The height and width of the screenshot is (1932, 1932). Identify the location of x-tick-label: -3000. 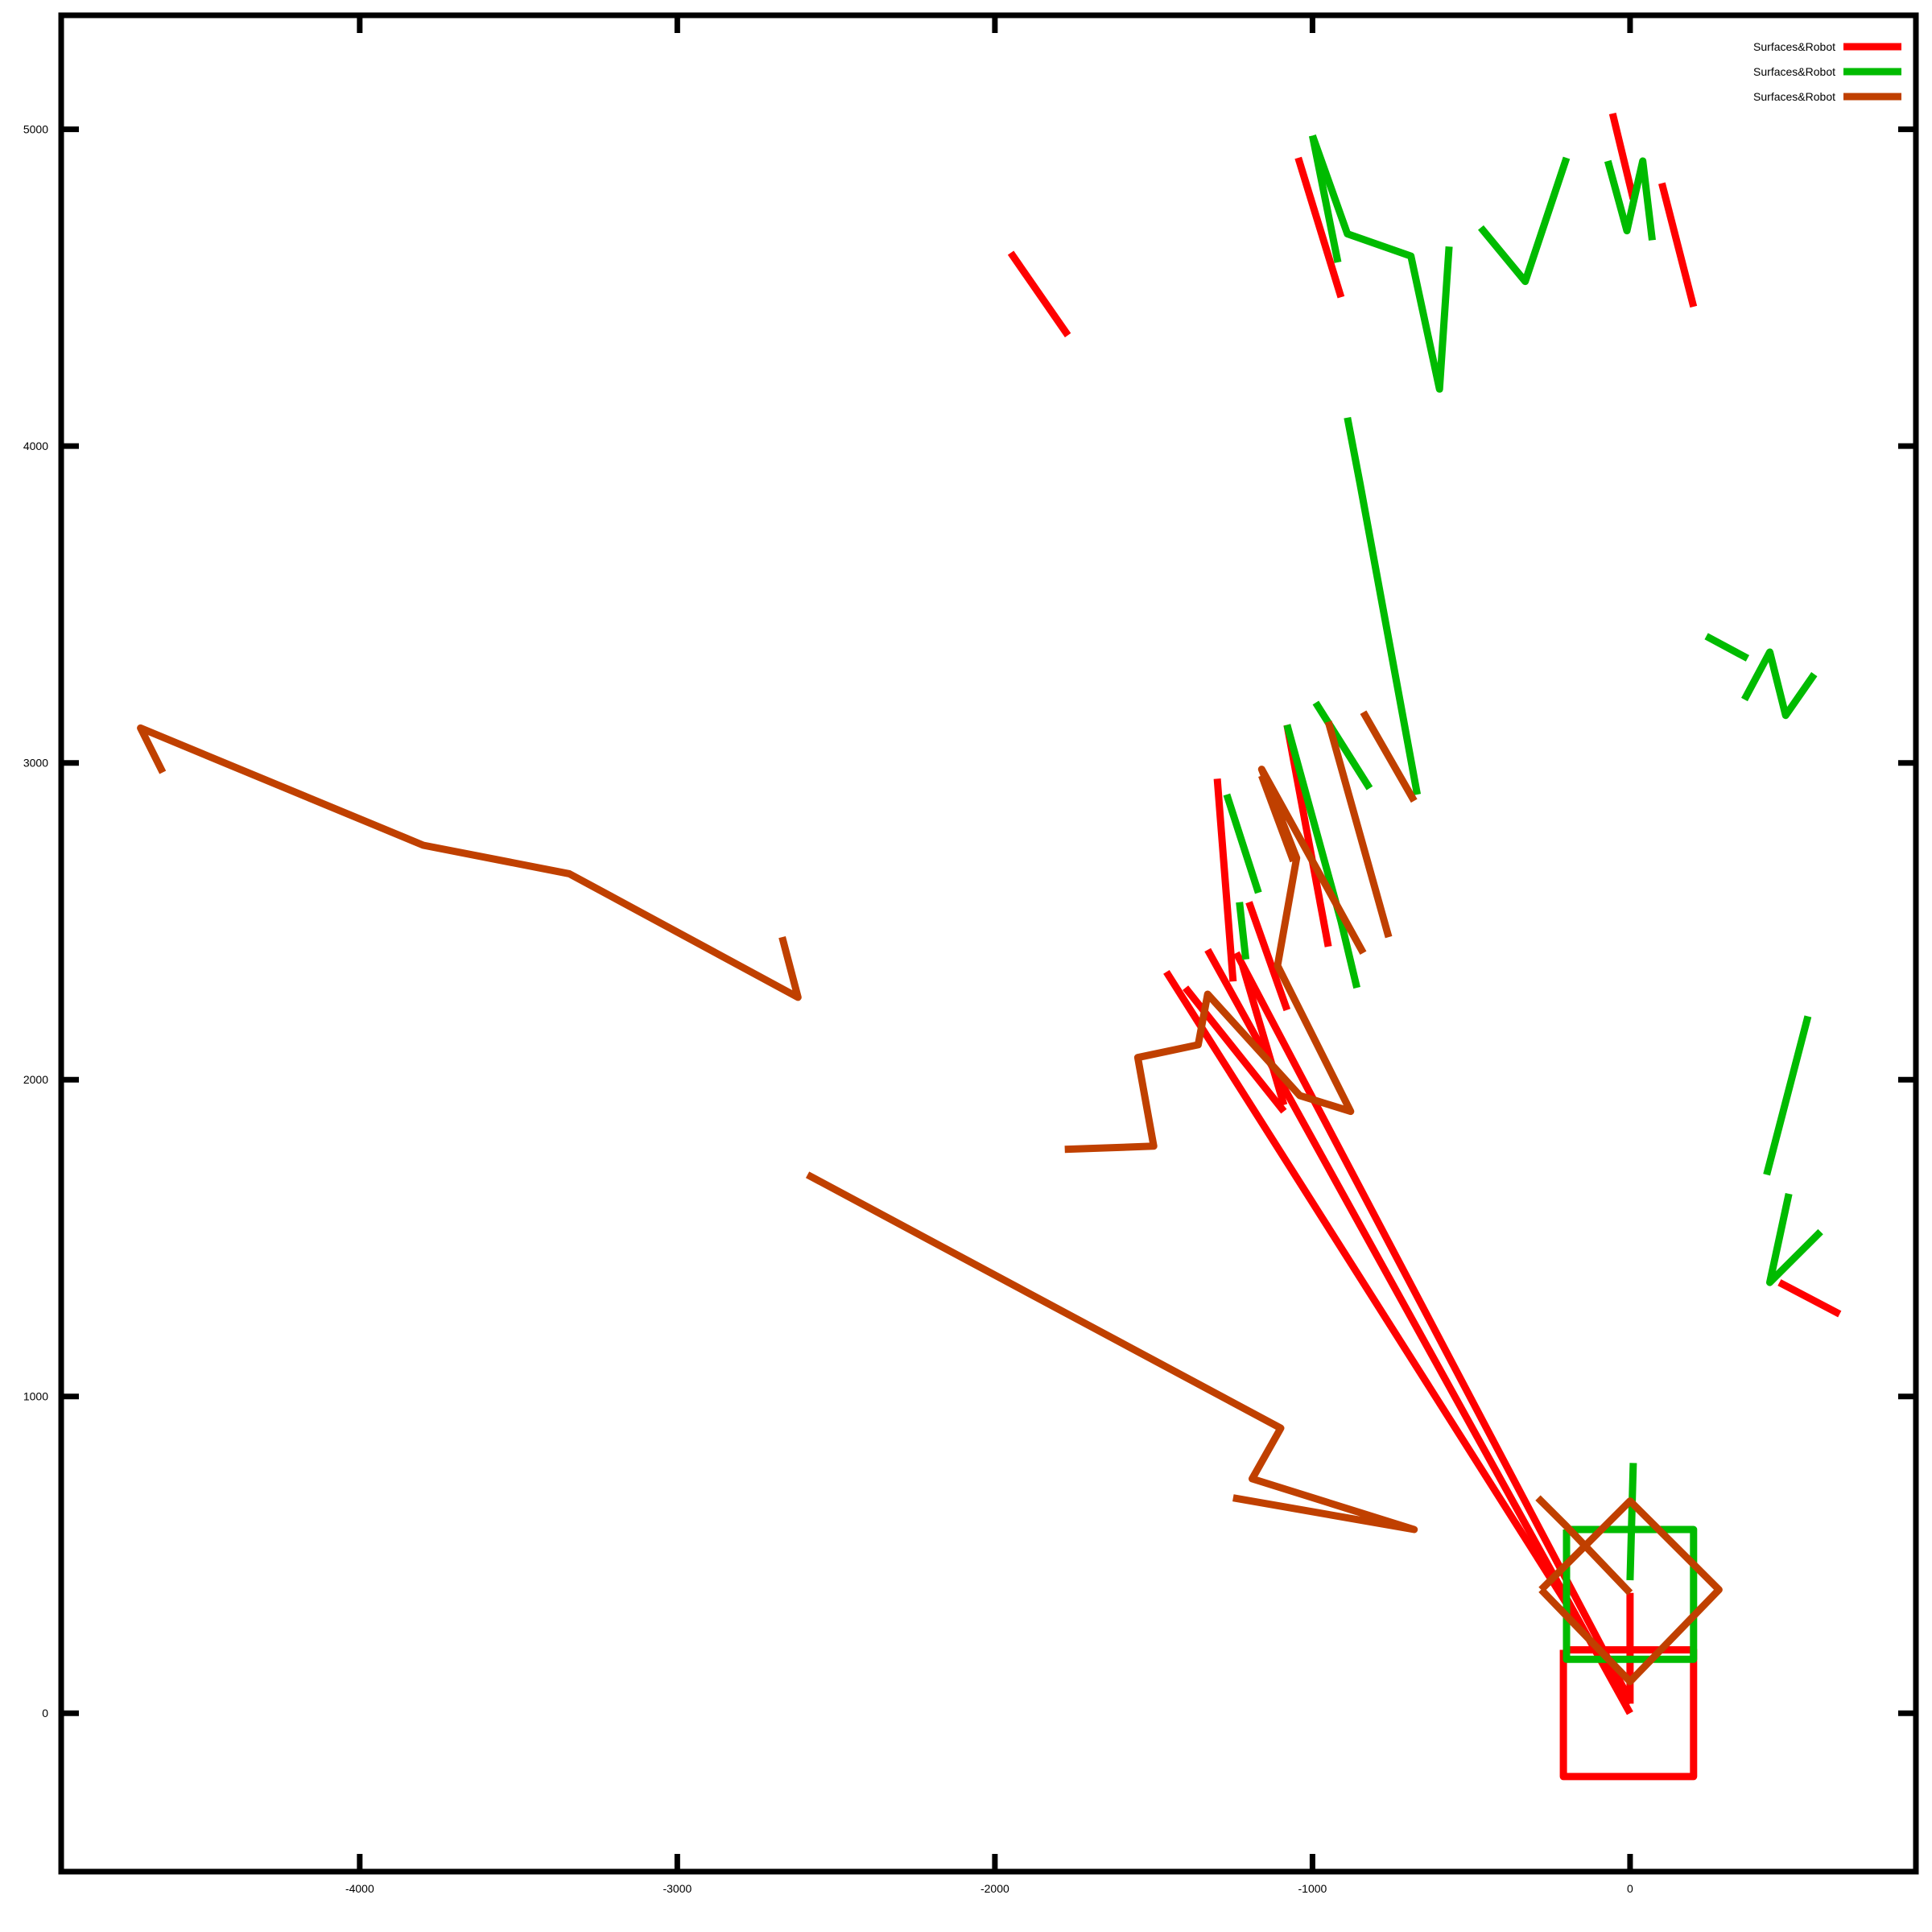
(677, 1888).